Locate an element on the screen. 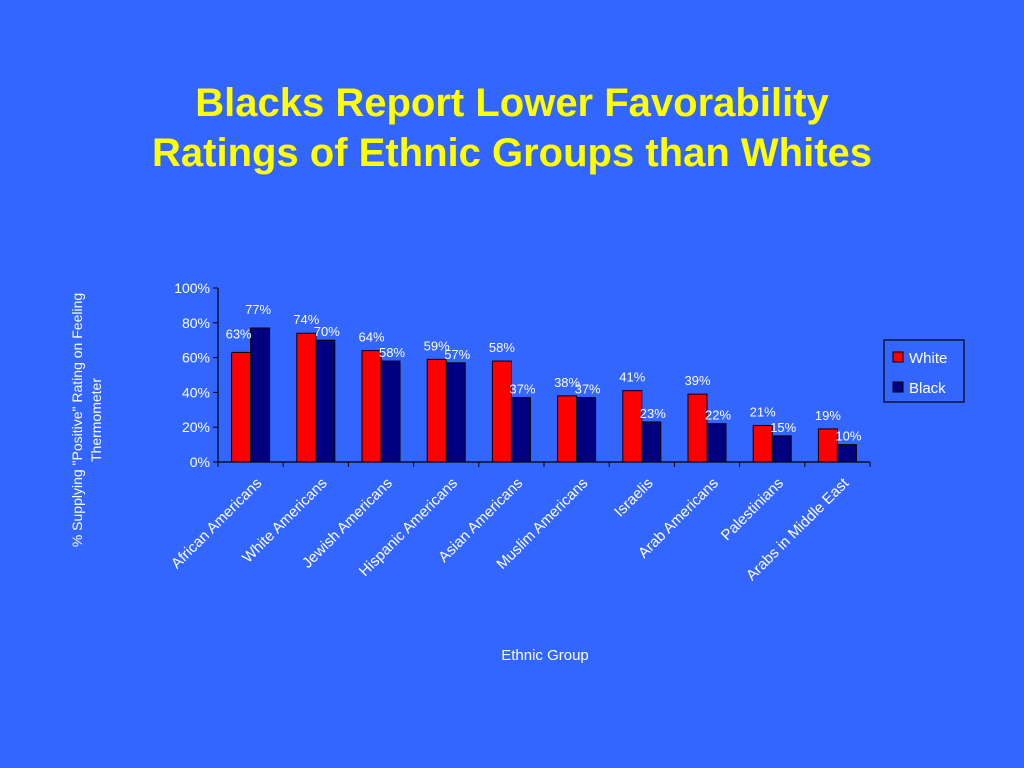 The width and height of the screenshot is (1024, 768). data-label-black: 57% is located at coordinates (457, 354).